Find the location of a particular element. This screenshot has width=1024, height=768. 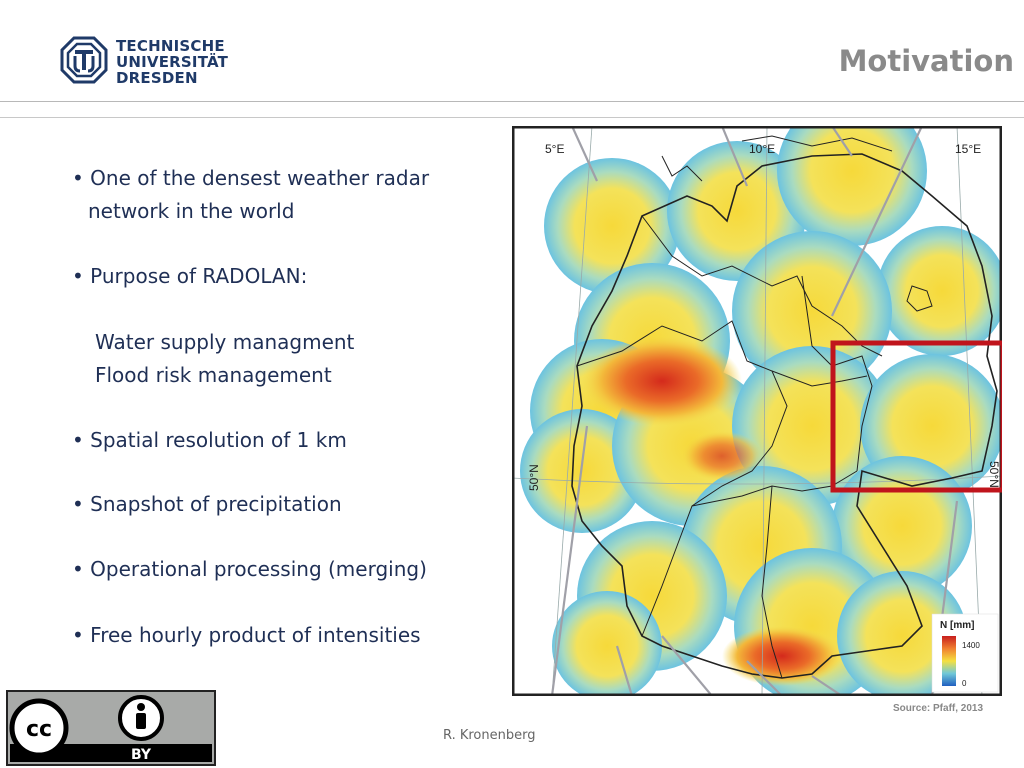

tu-dresden-logo: TECHNISCHE UNIVERSITÄT DRESDEN is located at coordinates (150, 62).